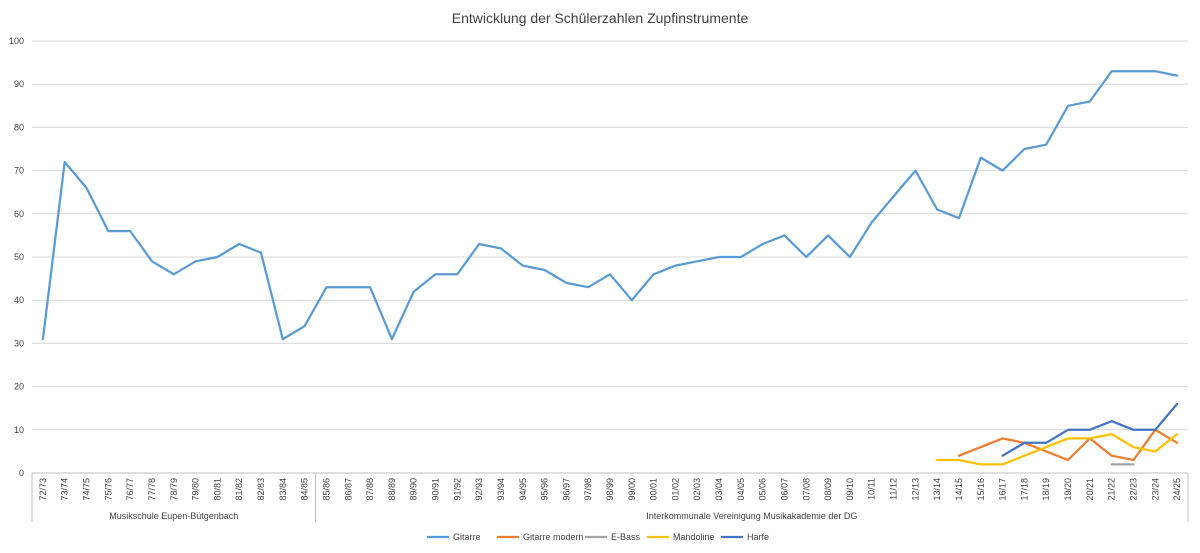 This screenshot has height=553, width=1200. What do you see at coordinates (1177, 489) in the screenshot?
I see `x-tick-label: 24/25` at bounding box center [1177, 489].